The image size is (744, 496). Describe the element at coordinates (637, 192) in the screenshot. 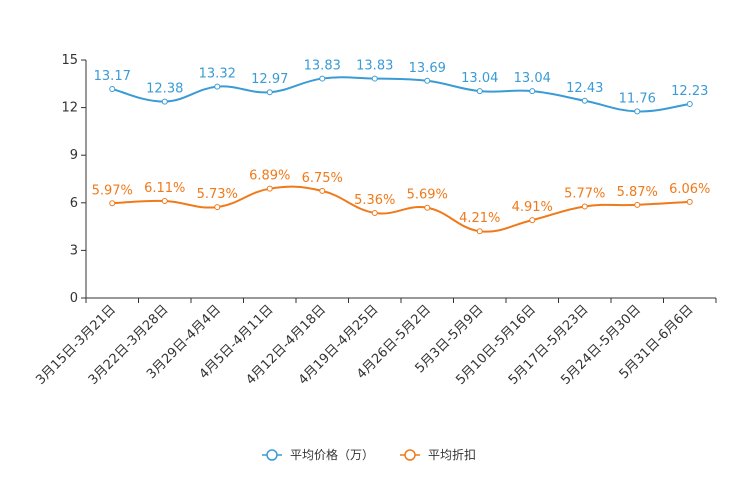

I see `data-label: 5.87%` at that location.